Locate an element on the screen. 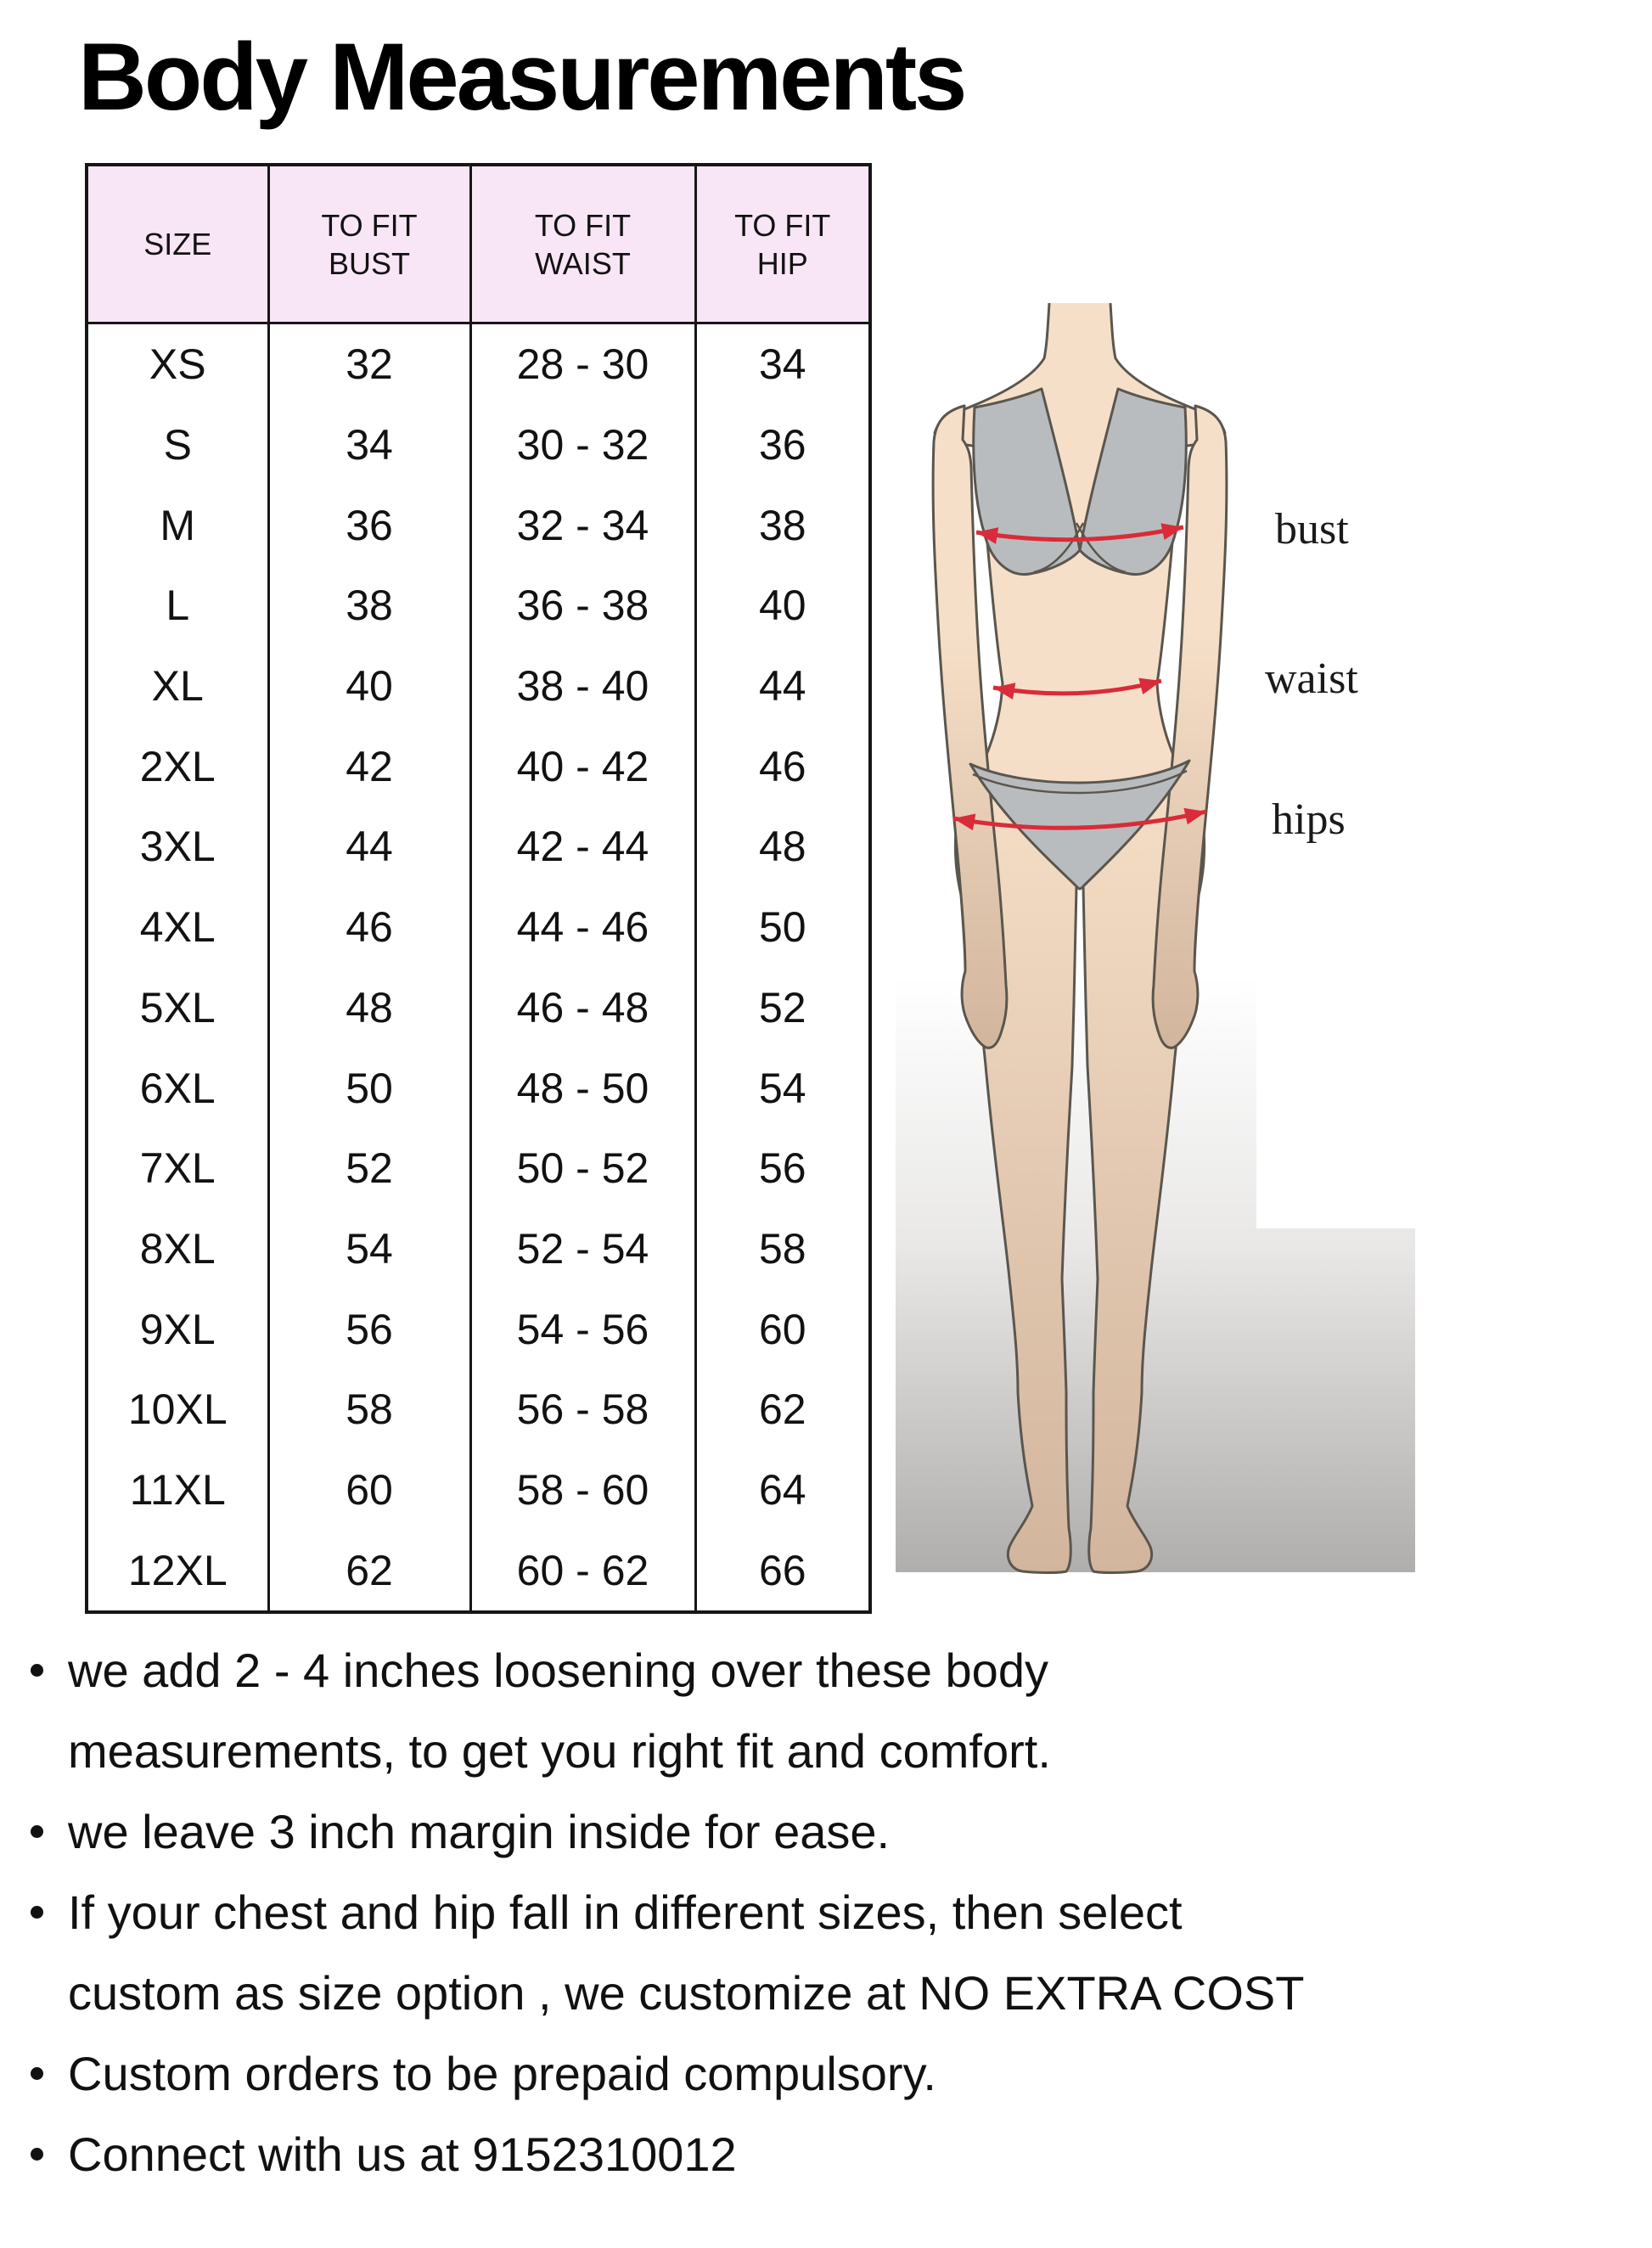 The height and width of the screenshot is (2248, 1652). waist-measure-arrow is located at coordinates (1077, 688).